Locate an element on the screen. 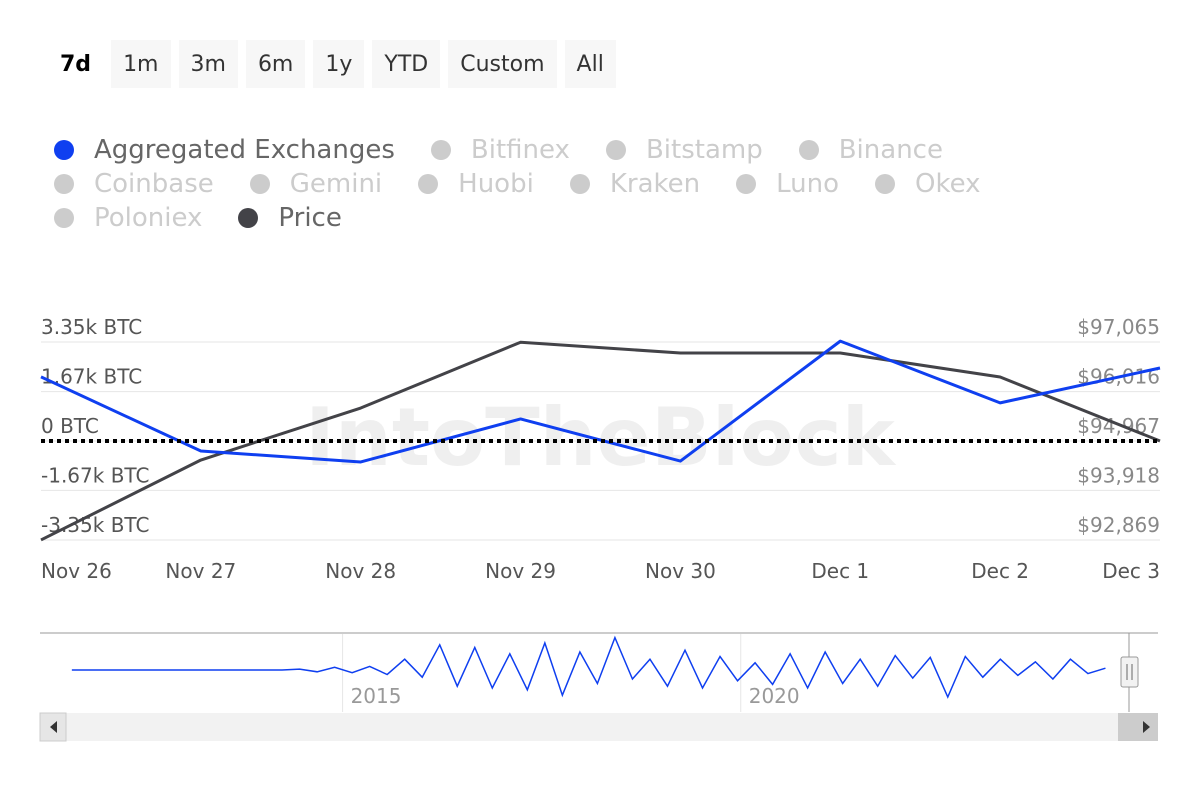  navigator: 2015 2020 is located at coordinates (588, 672).